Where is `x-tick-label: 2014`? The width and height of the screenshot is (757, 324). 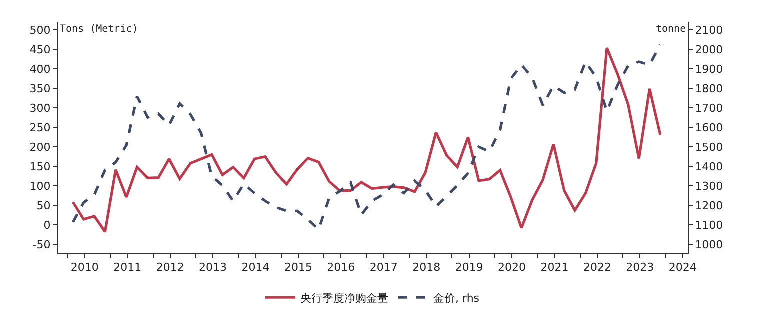 x-tick-label: 2014 is located at coordinates (256, 267).